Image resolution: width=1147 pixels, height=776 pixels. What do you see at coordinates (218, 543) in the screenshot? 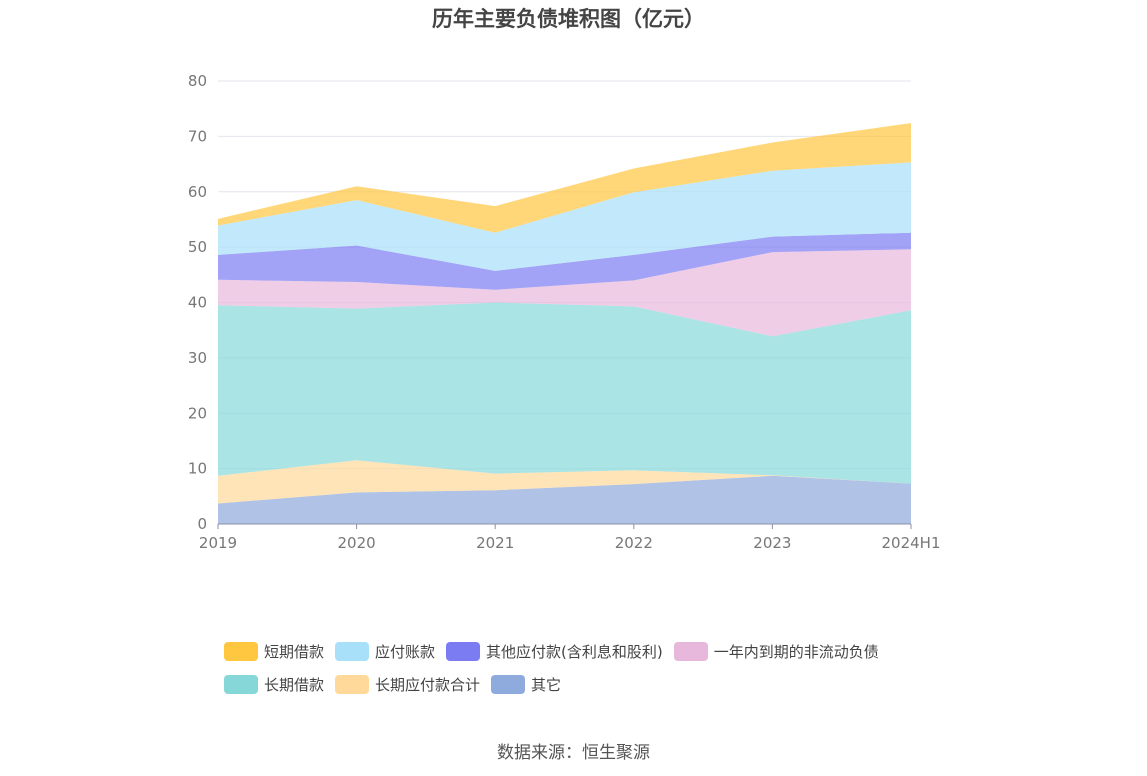
I see `x-tick-label: 2019` at bounding box center [218, 543].